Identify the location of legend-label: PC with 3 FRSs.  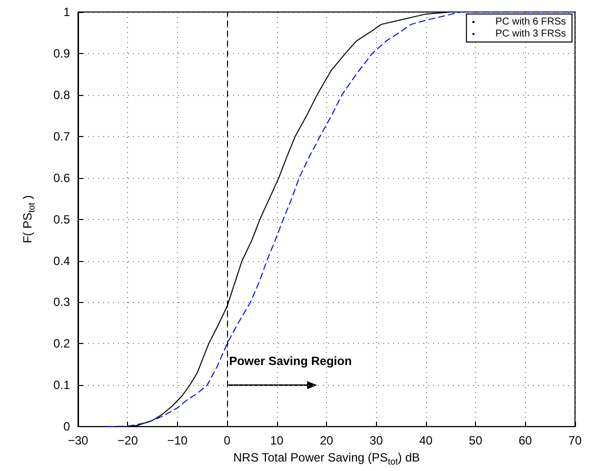
(530, 34).